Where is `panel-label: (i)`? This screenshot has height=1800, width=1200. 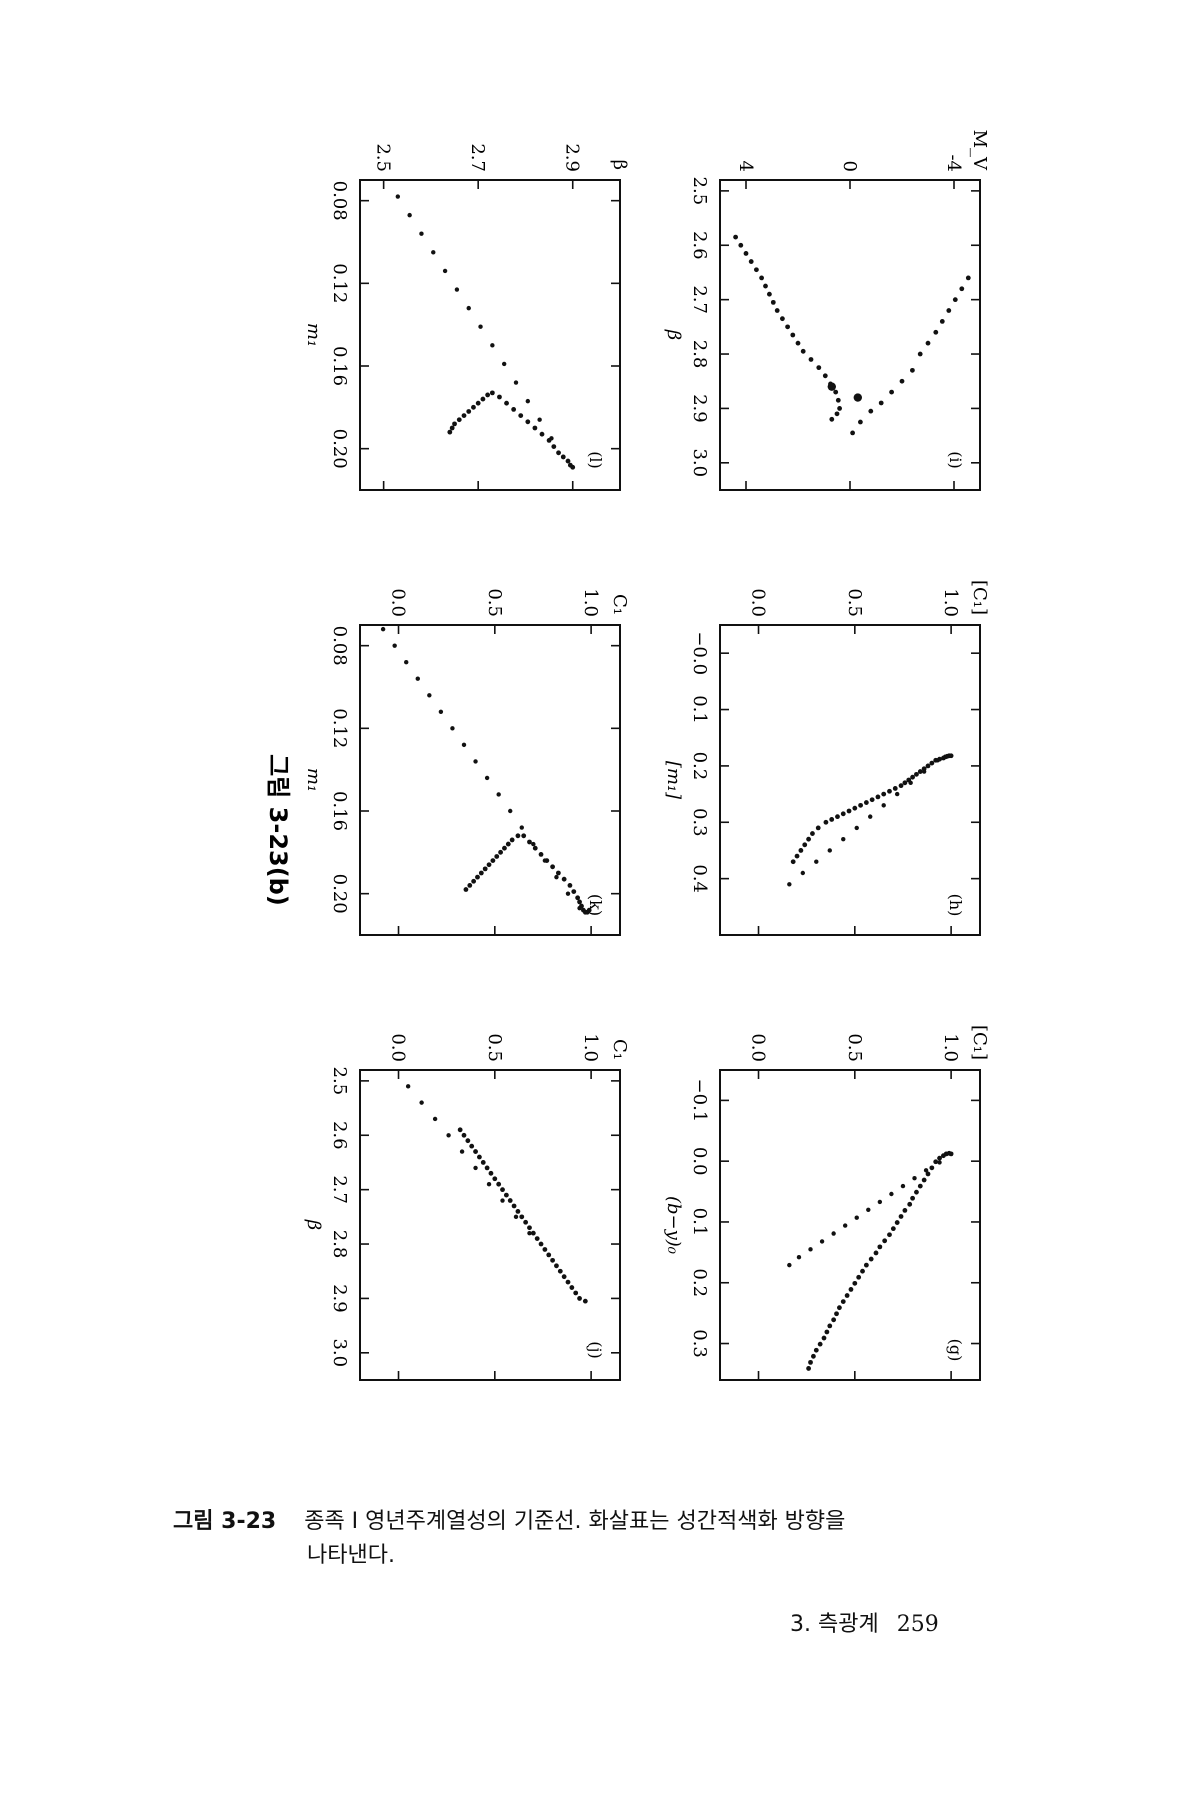
panel-label: (i) is located at coordinates (955, 460).